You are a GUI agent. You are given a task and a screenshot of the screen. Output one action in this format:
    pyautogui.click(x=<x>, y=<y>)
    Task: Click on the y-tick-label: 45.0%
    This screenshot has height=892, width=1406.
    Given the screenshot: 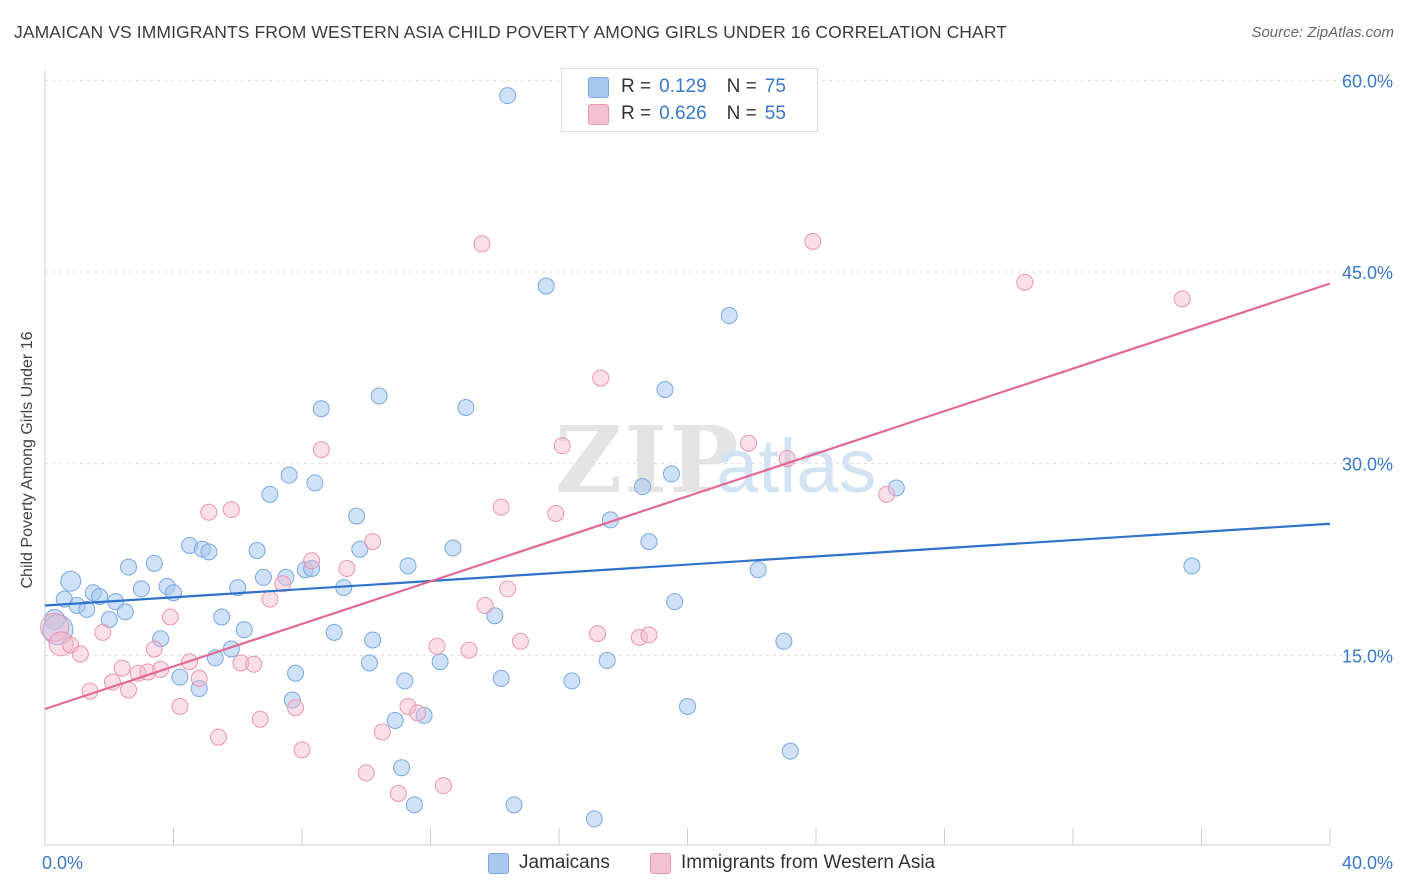 What is the action you would take?
    pyautogui.click(x=1367, y=273)
    